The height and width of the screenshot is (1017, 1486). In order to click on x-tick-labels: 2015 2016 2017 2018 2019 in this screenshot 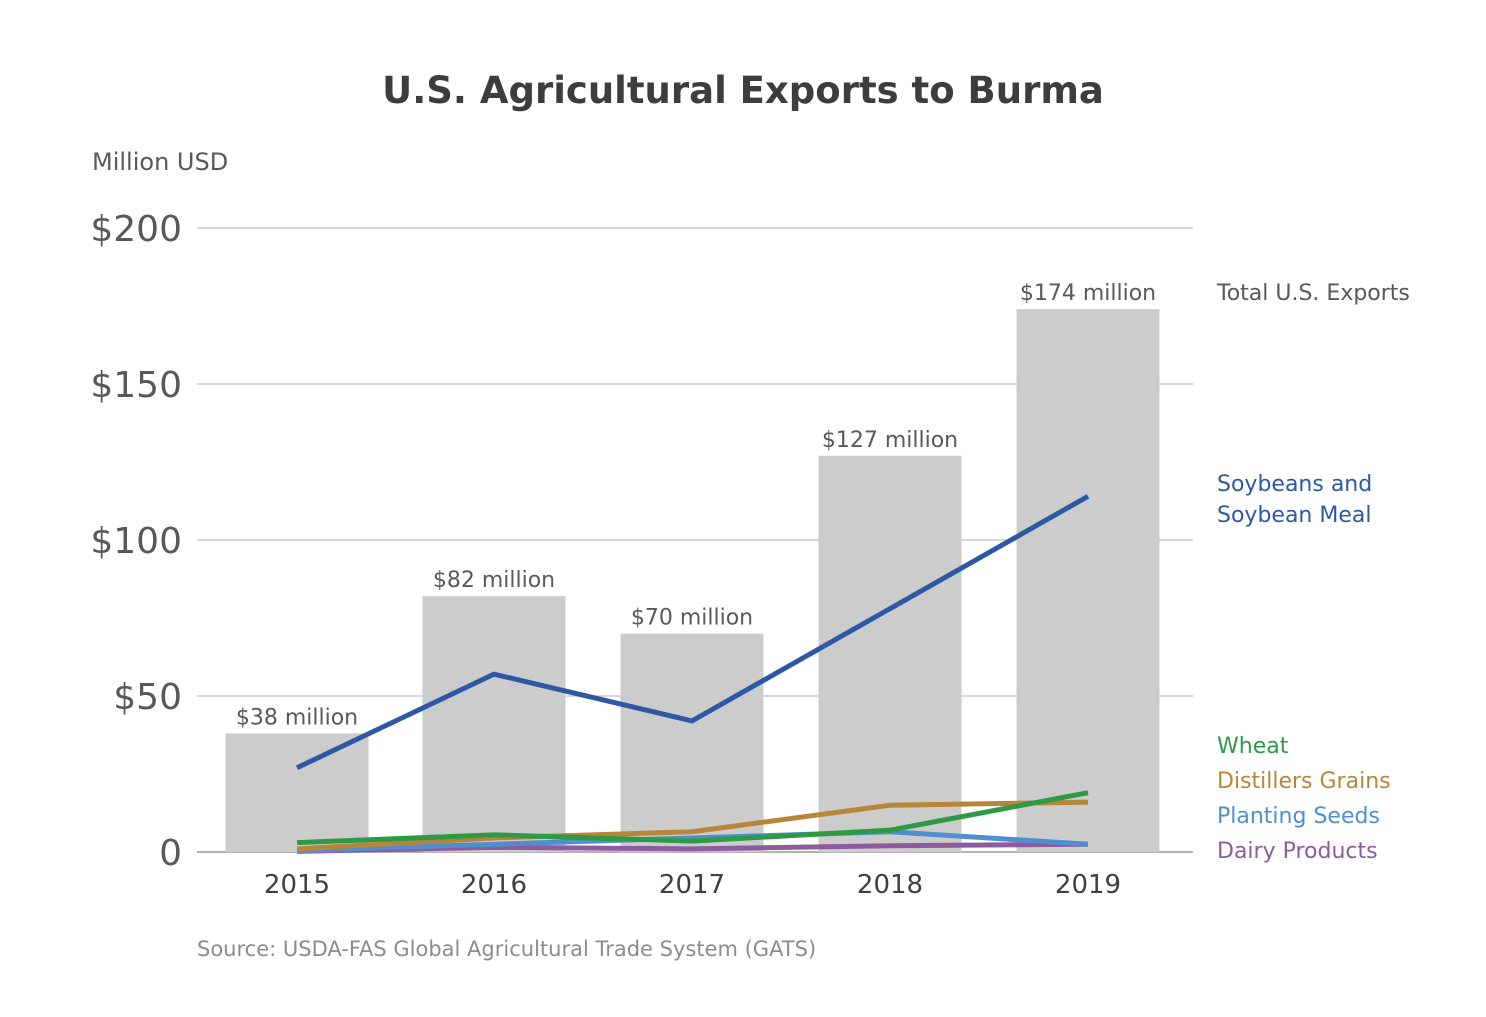, I will do `click(692, 885)`.